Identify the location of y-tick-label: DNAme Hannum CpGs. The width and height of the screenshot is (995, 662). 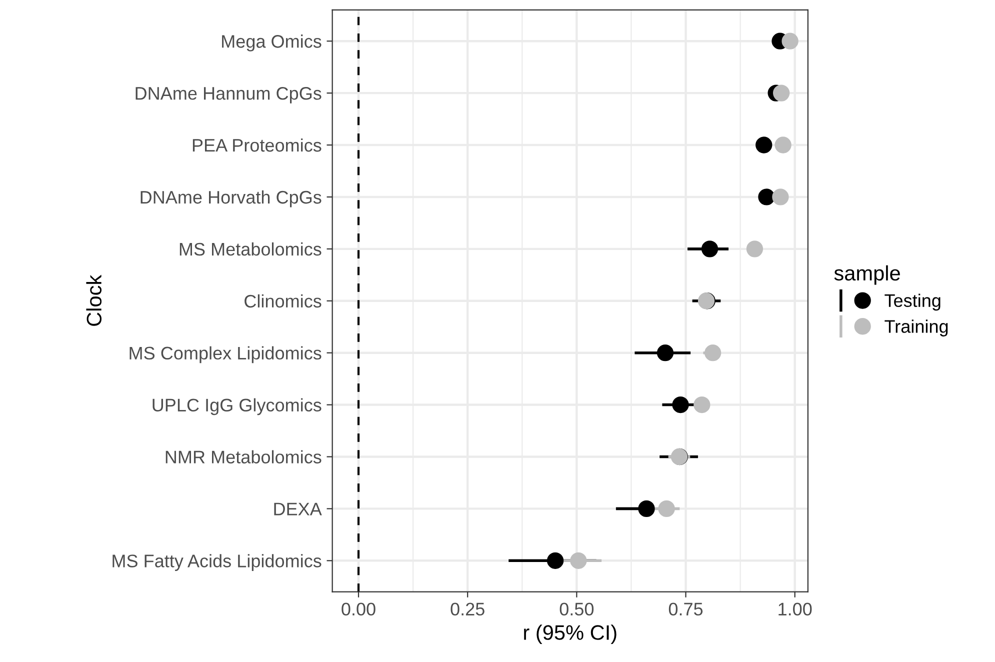
(229, 95).